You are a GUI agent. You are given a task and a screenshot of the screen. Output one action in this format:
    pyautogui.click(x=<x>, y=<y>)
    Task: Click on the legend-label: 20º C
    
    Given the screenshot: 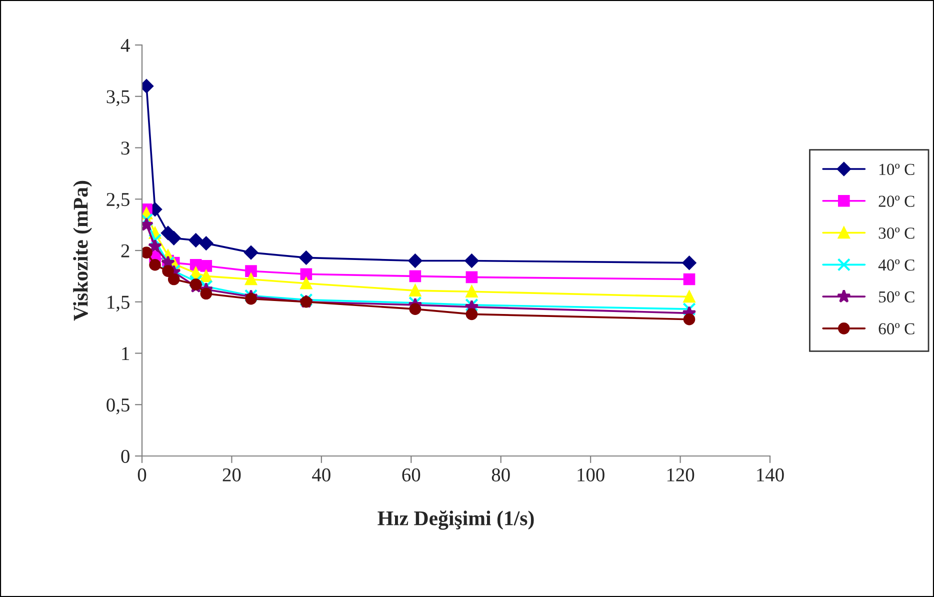 What is the action you would take?
    pyautogui.click(x=896, y=201)
    